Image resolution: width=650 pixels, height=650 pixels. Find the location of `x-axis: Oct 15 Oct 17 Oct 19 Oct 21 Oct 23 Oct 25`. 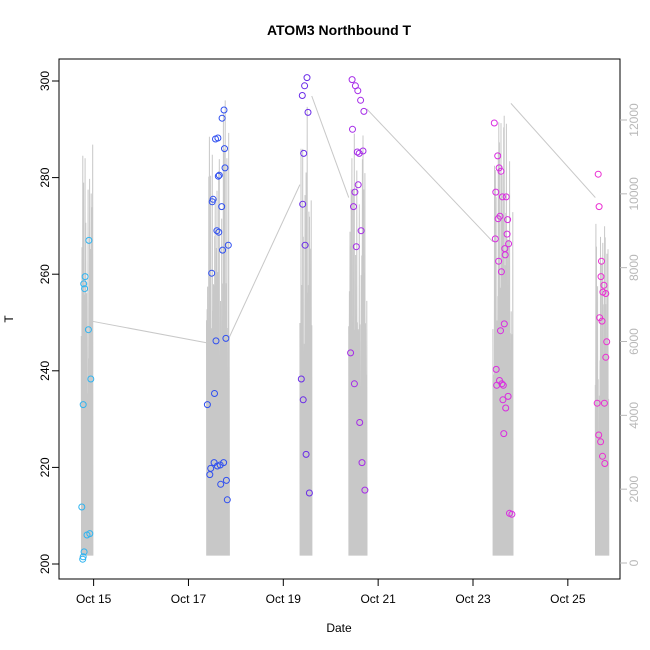

x-axis: Oct 15 Oct 17 Oct 19 Oct 21 Oct 23 Oct 25 is located at coordinates (331, 592).